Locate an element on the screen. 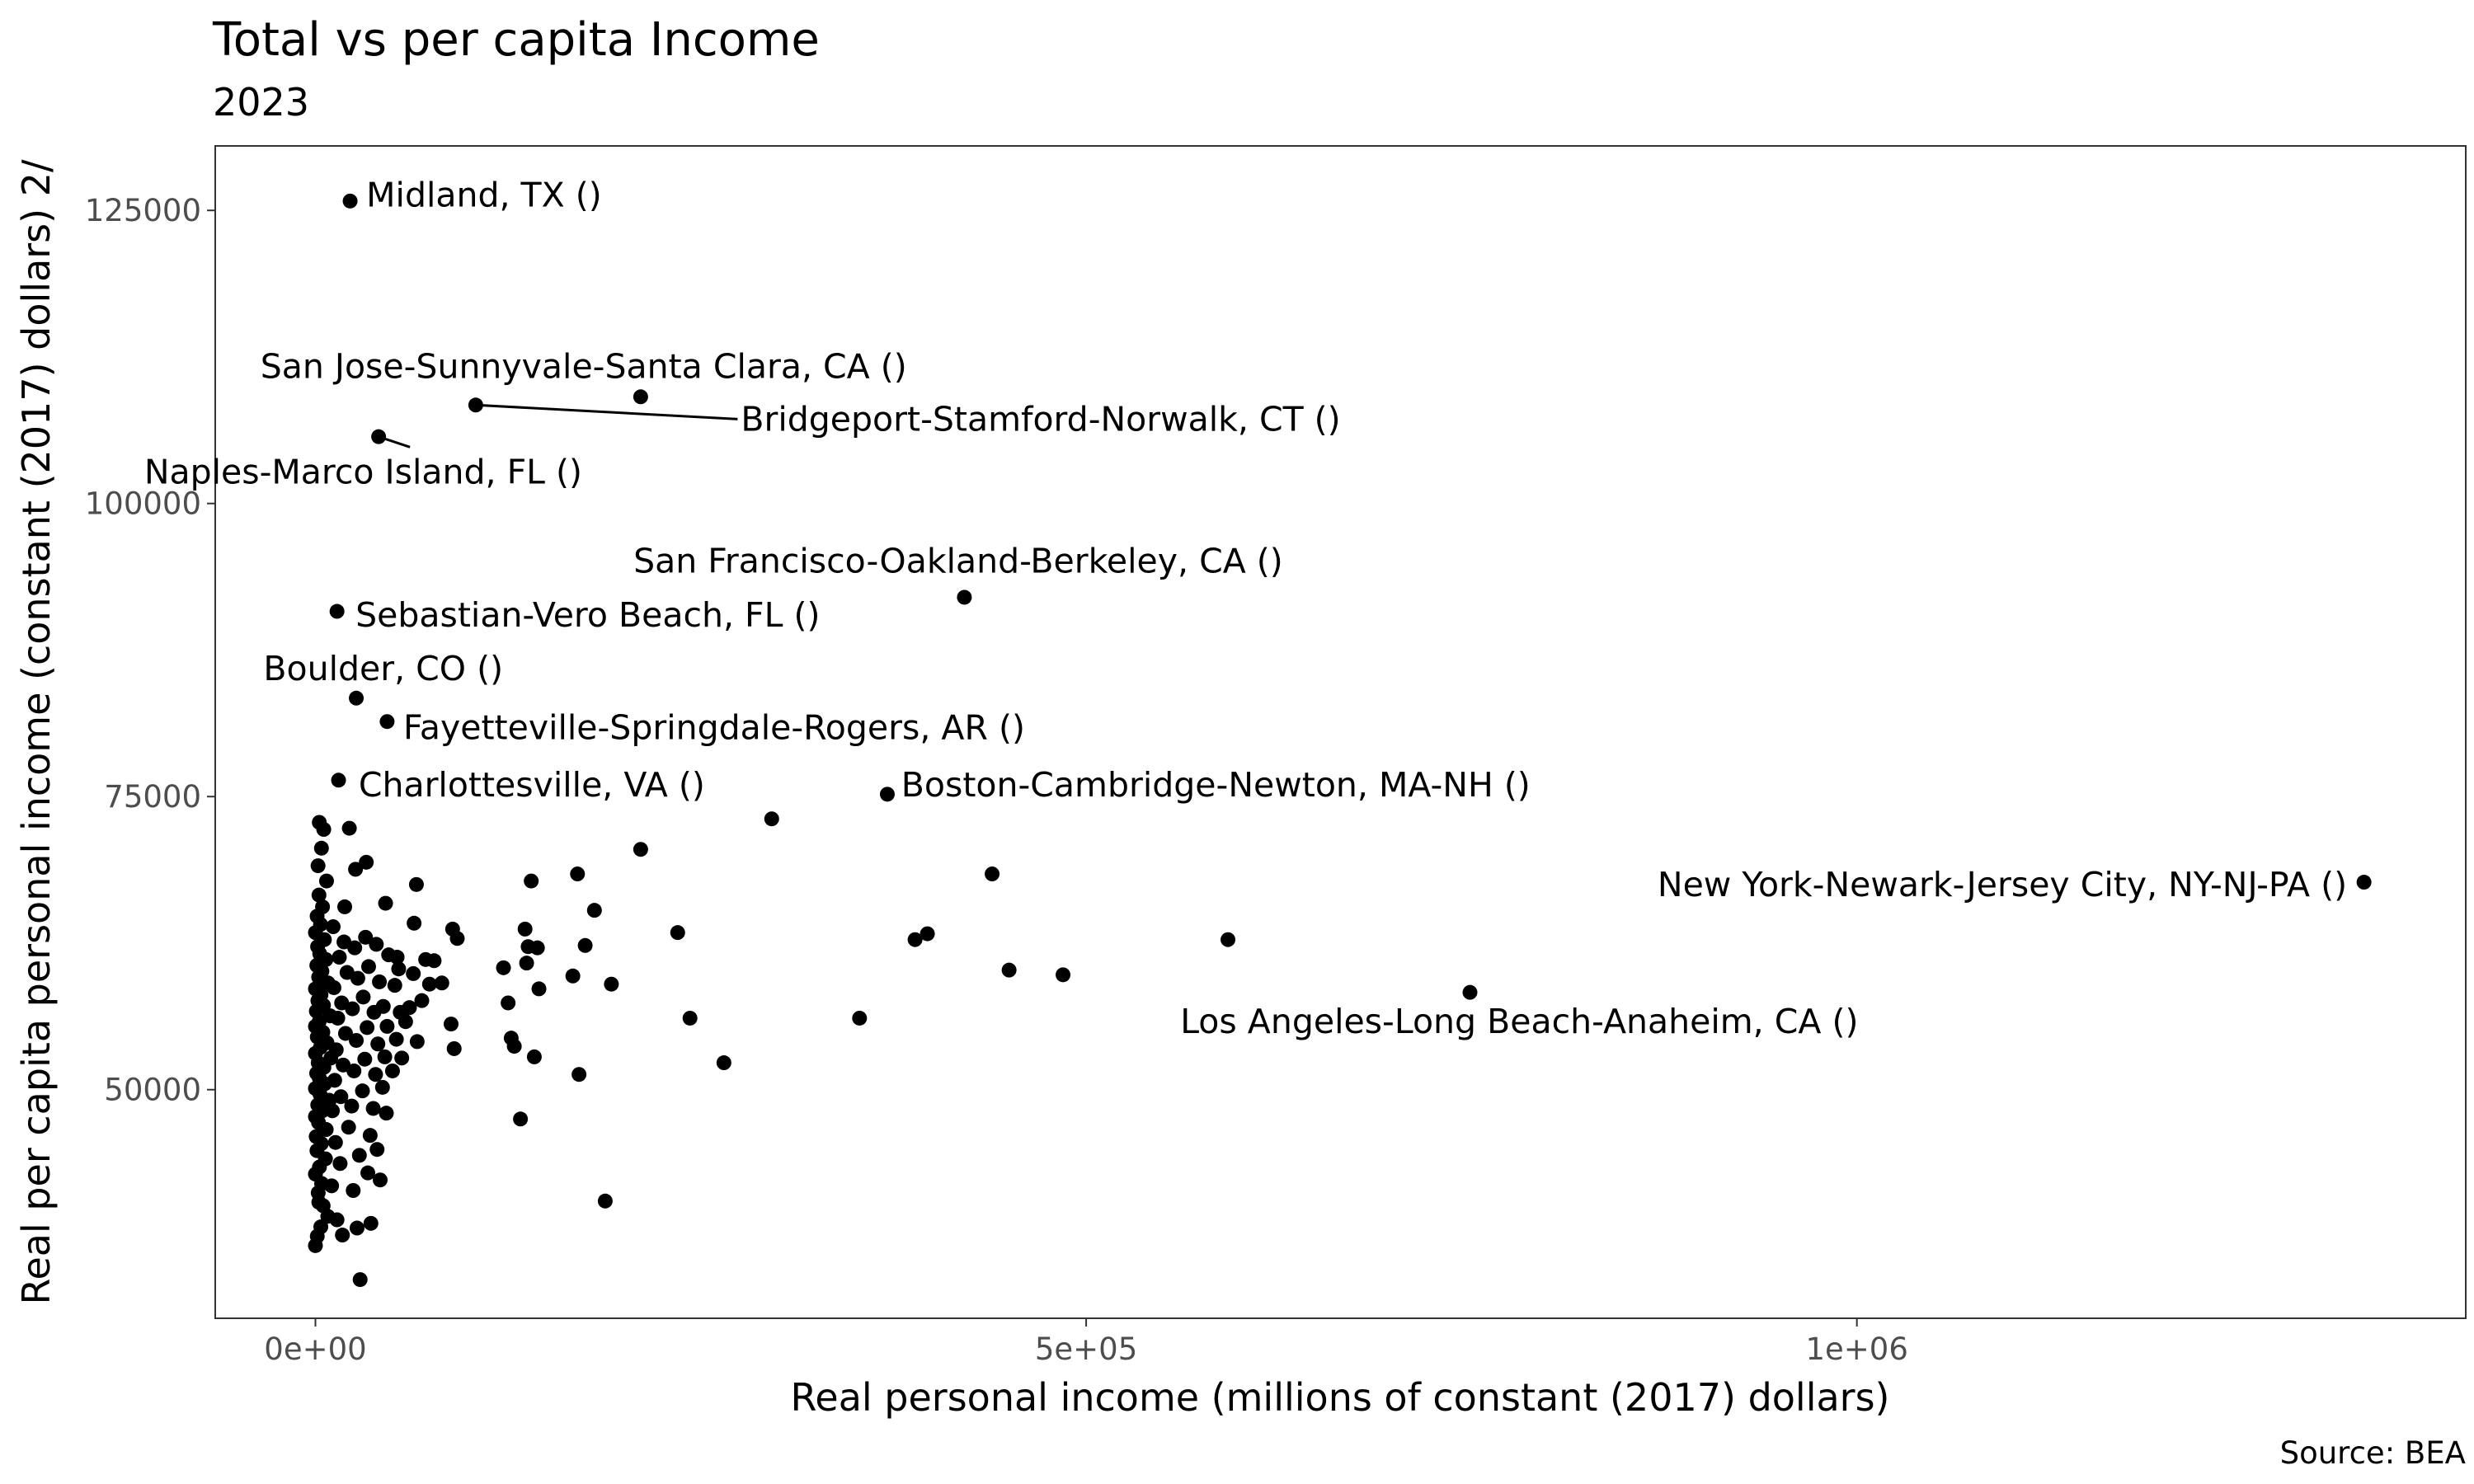  chart-caption: Source: BEA is located at coordinates (2373, 1453).